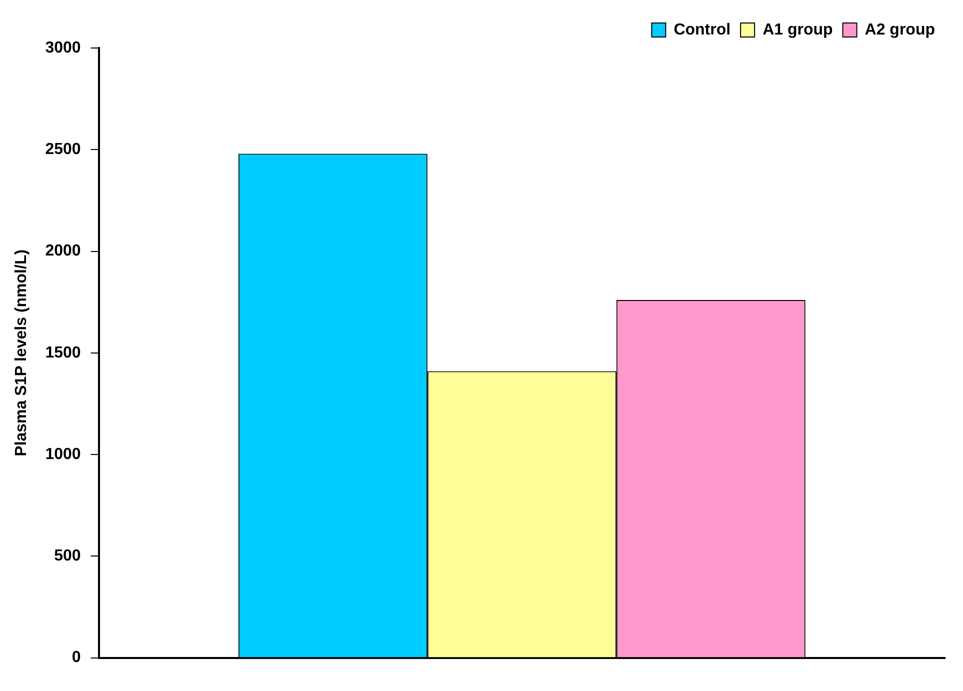 The height and width of the screenshot is (691, 963). Describe the element at coordinates (900, 29) in the screenshot. I see `legend-label: A2 group` at that location.